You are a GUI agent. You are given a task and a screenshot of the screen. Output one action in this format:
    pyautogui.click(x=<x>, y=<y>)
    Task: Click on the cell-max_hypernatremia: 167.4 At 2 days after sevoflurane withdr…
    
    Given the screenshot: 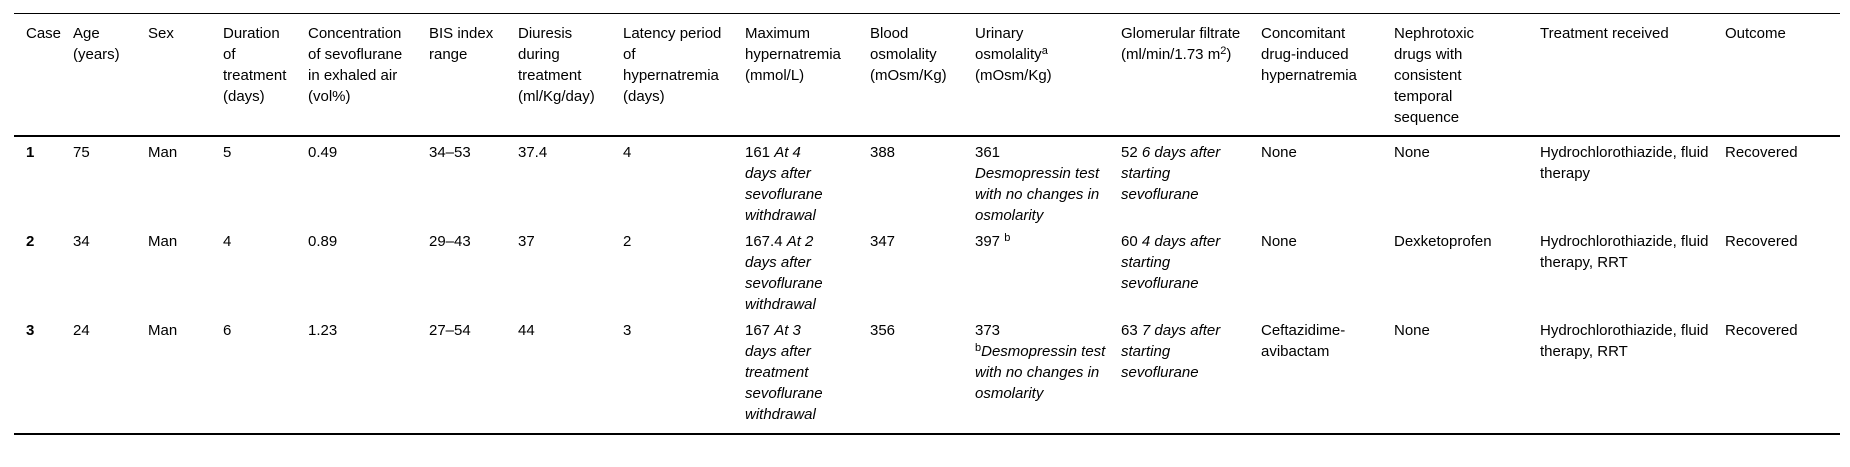 What is the action you would take?
    pyautogui.click(x=807, y=270)
    